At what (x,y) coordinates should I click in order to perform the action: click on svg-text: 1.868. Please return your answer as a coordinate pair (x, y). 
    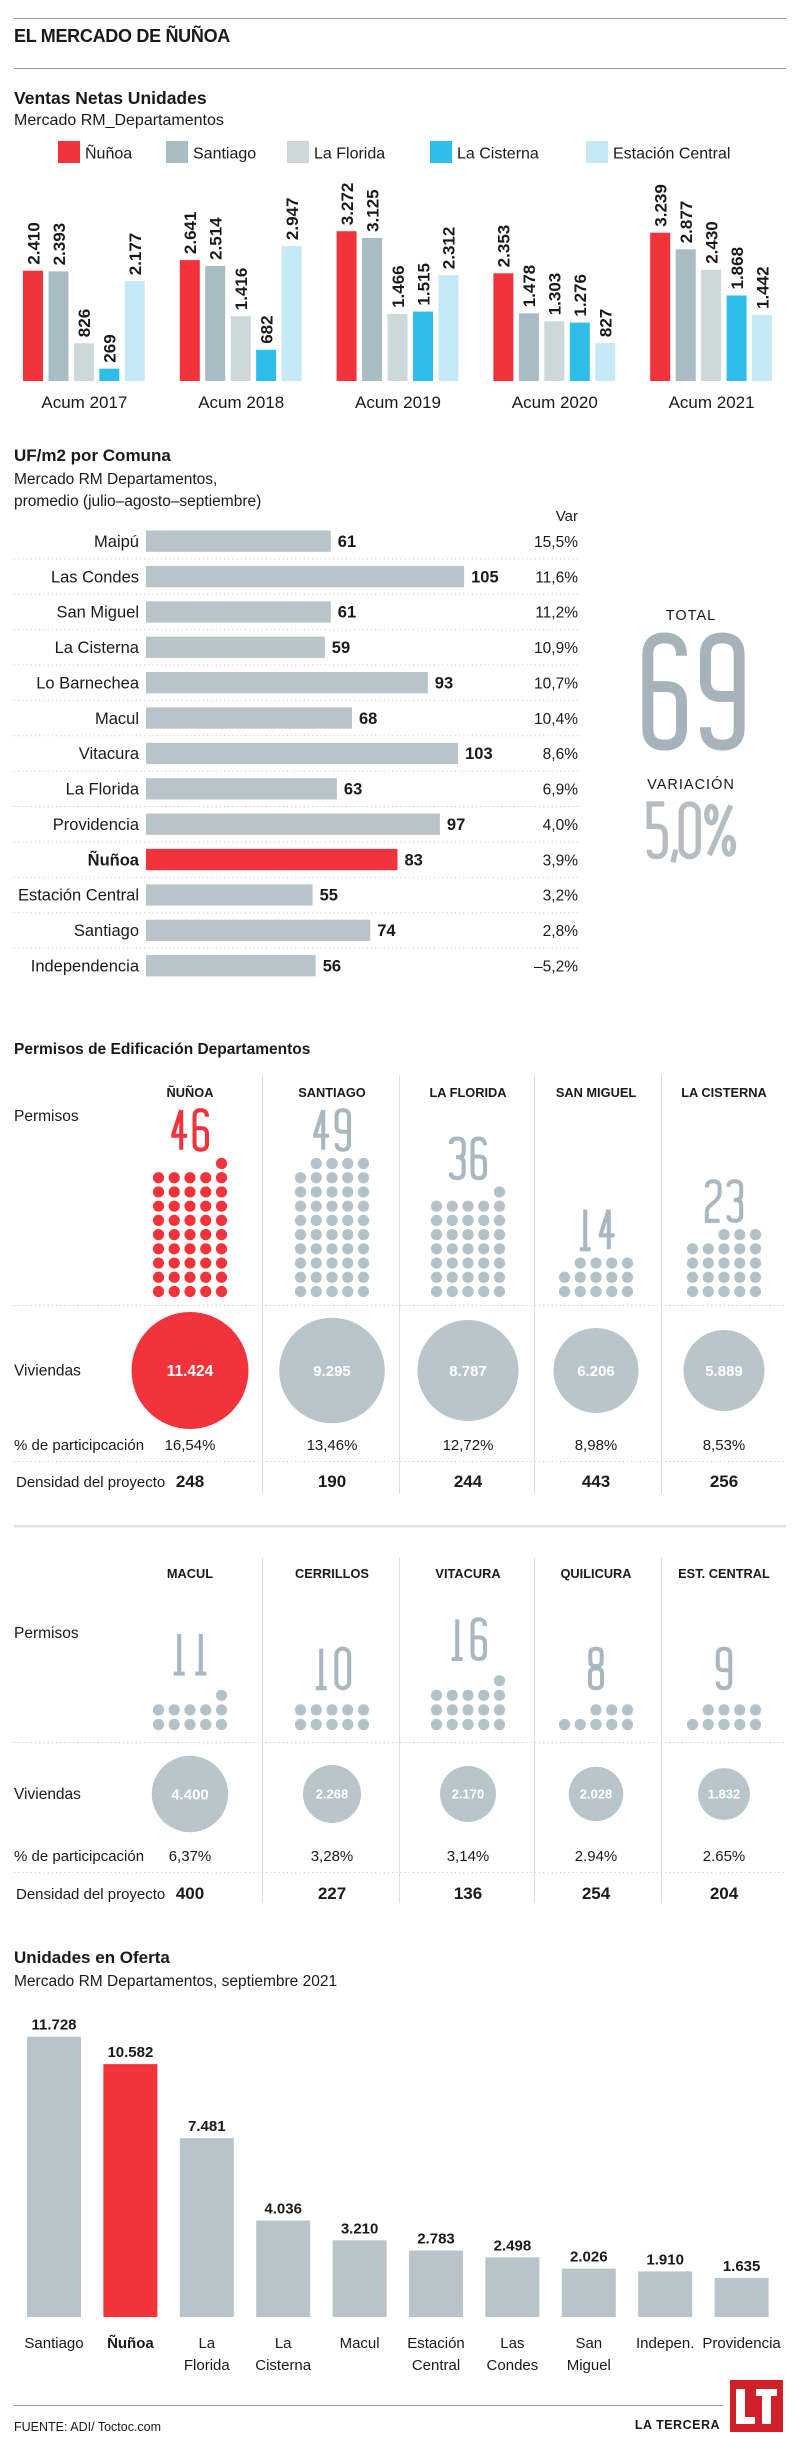
    Looking at the image, I should click on (737, 268).